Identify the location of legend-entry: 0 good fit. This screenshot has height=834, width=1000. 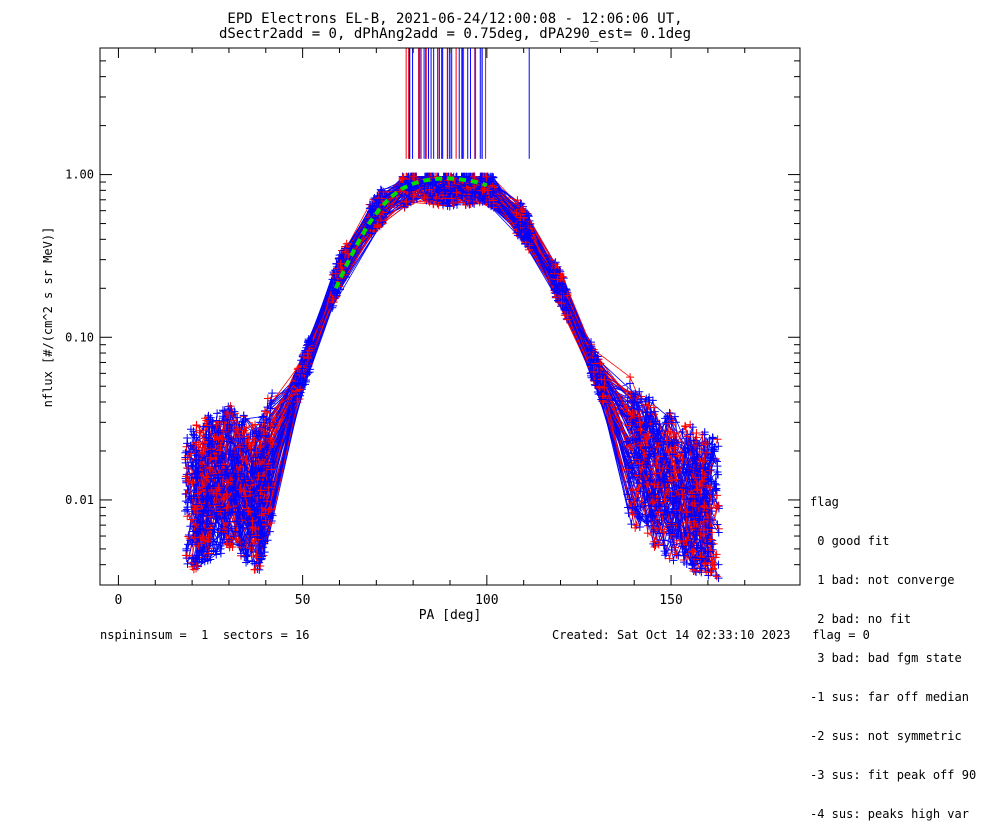
(850, 541).